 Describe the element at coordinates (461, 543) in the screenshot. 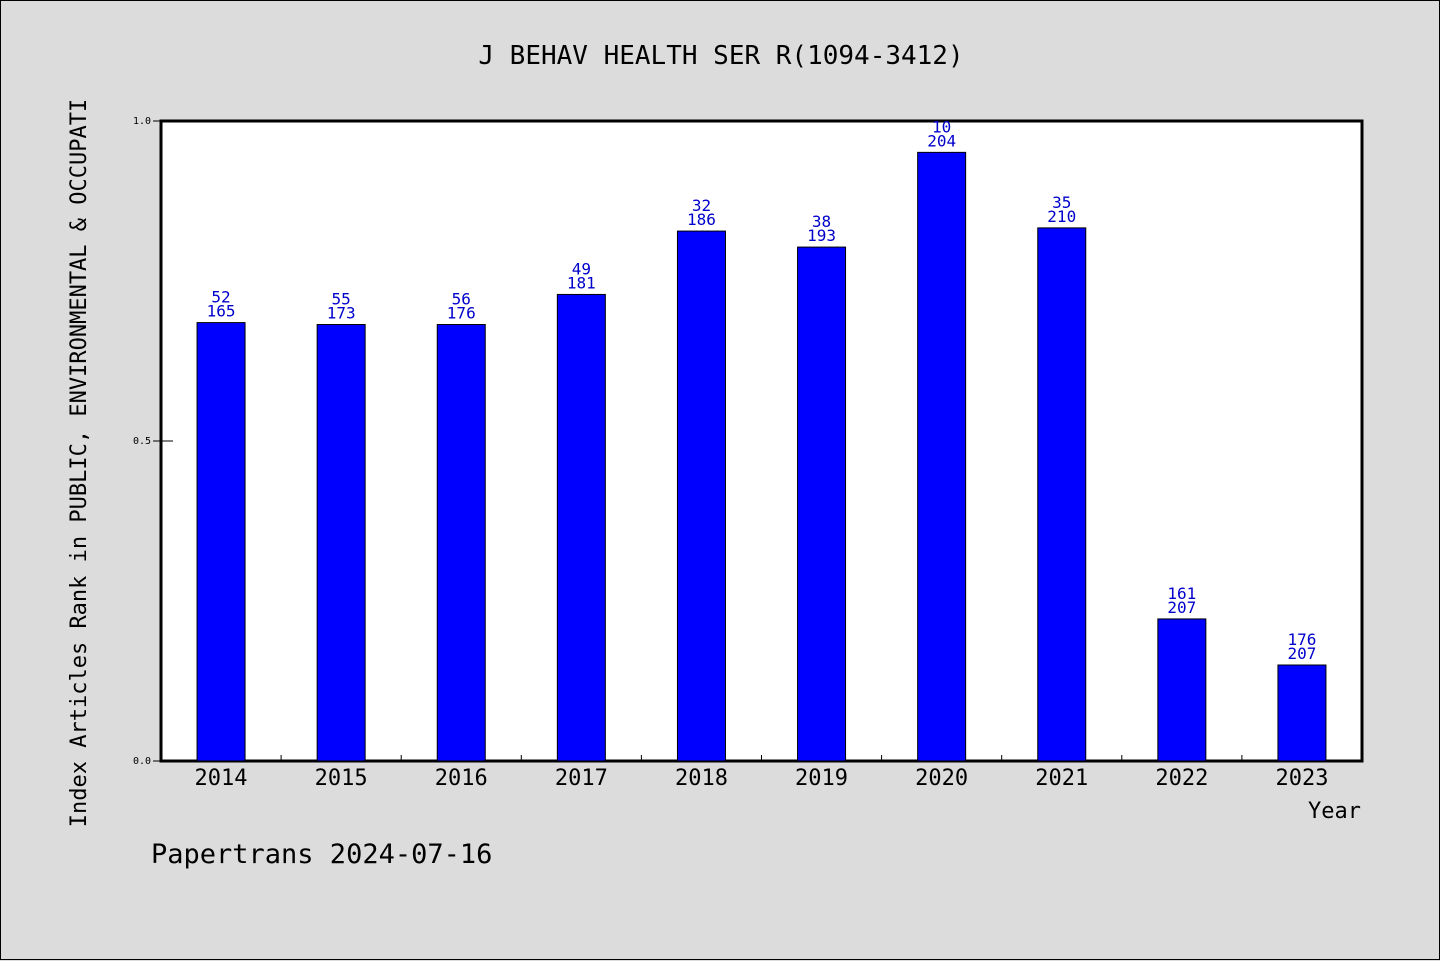

I see `bar-2016` at that location.